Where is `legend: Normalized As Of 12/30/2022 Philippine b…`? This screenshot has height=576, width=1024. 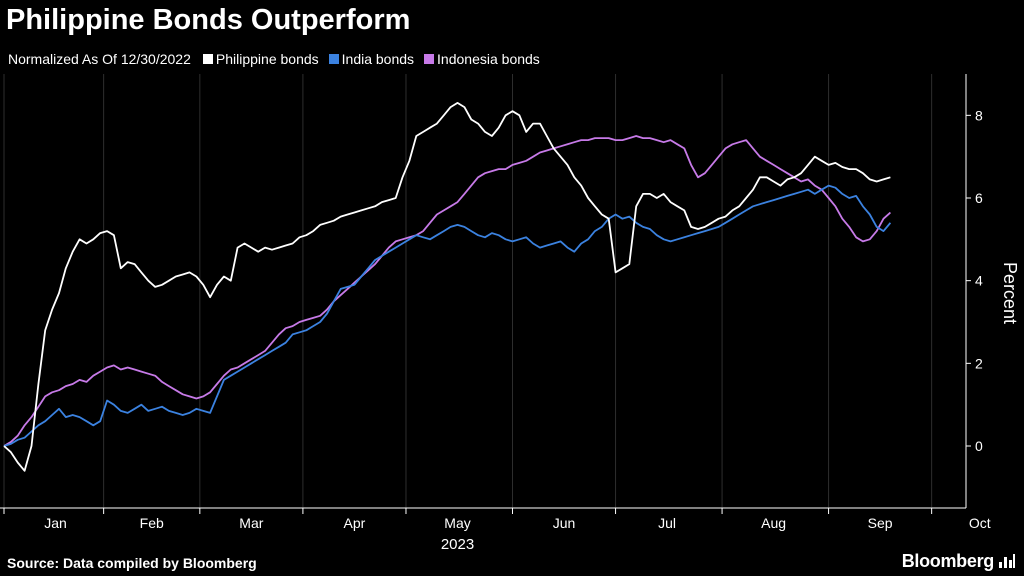 legend: Normalized As Of 12/30/2022 Philippine b… is located at coordinates (279, 59).